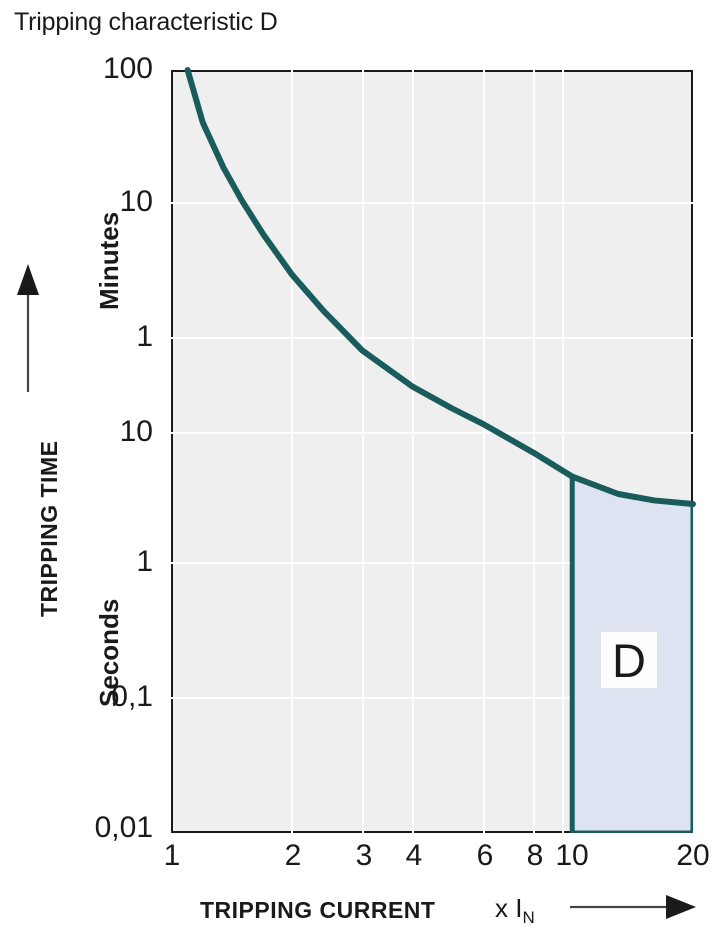 This screenshot has width=720, height=943. I want to click on x-unit-subscript: N, so click(528, 918).